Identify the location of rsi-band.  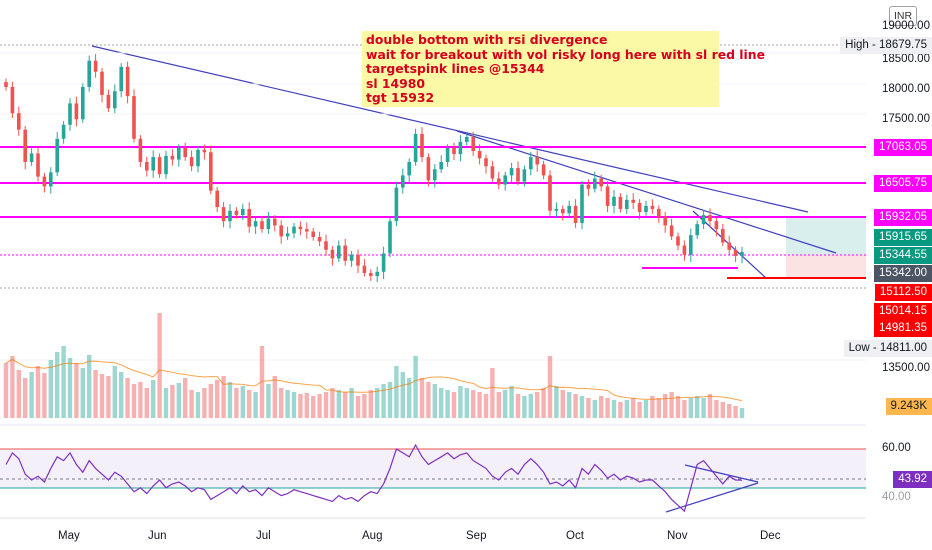
(433, 468).